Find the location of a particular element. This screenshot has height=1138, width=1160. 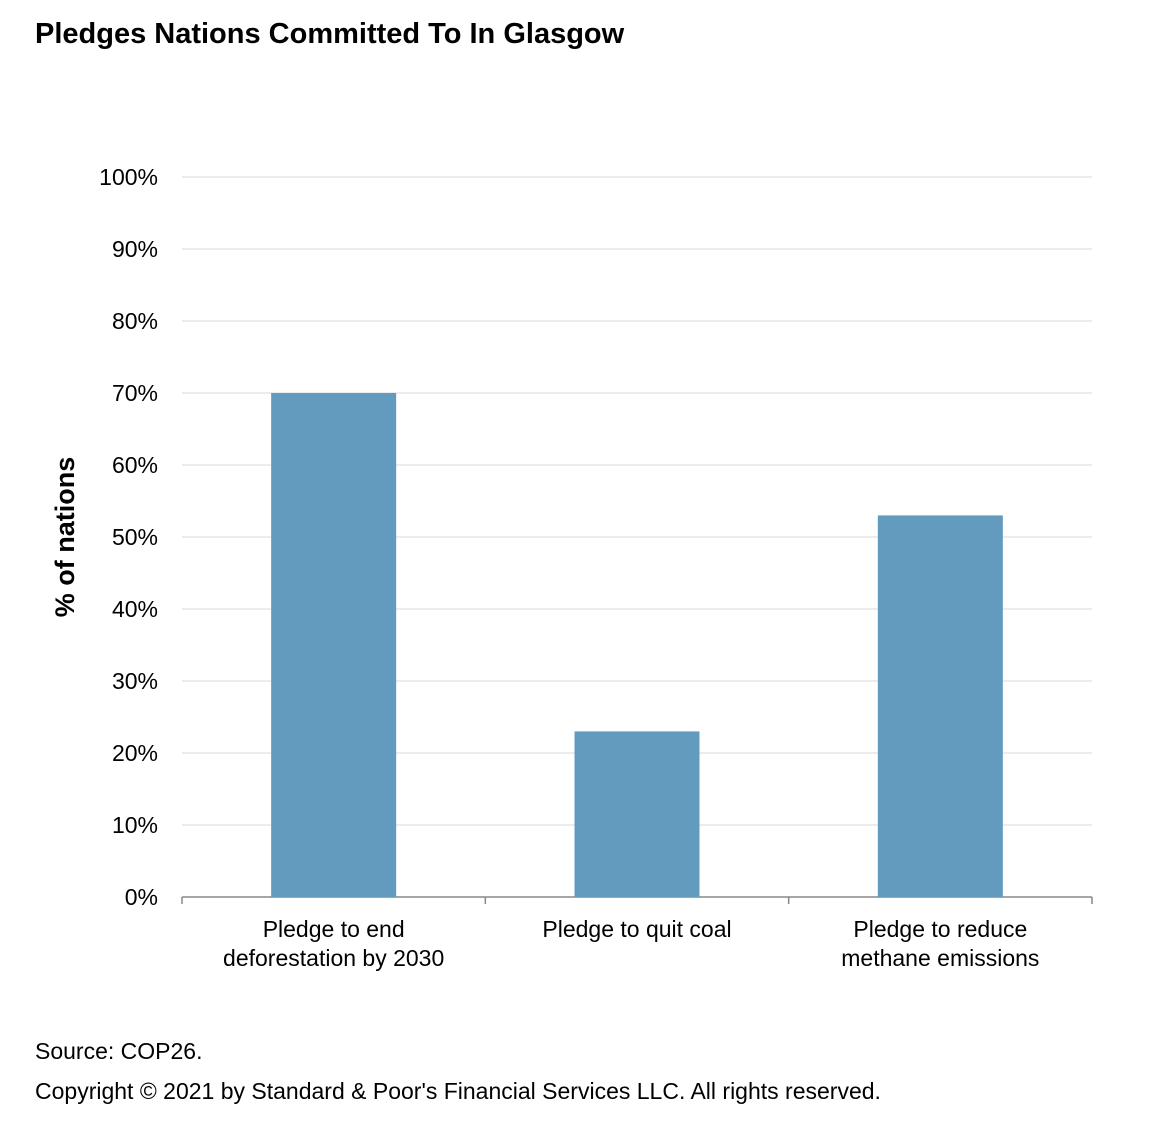

y-tick-label: 90% is located at coordinates (135, 249).